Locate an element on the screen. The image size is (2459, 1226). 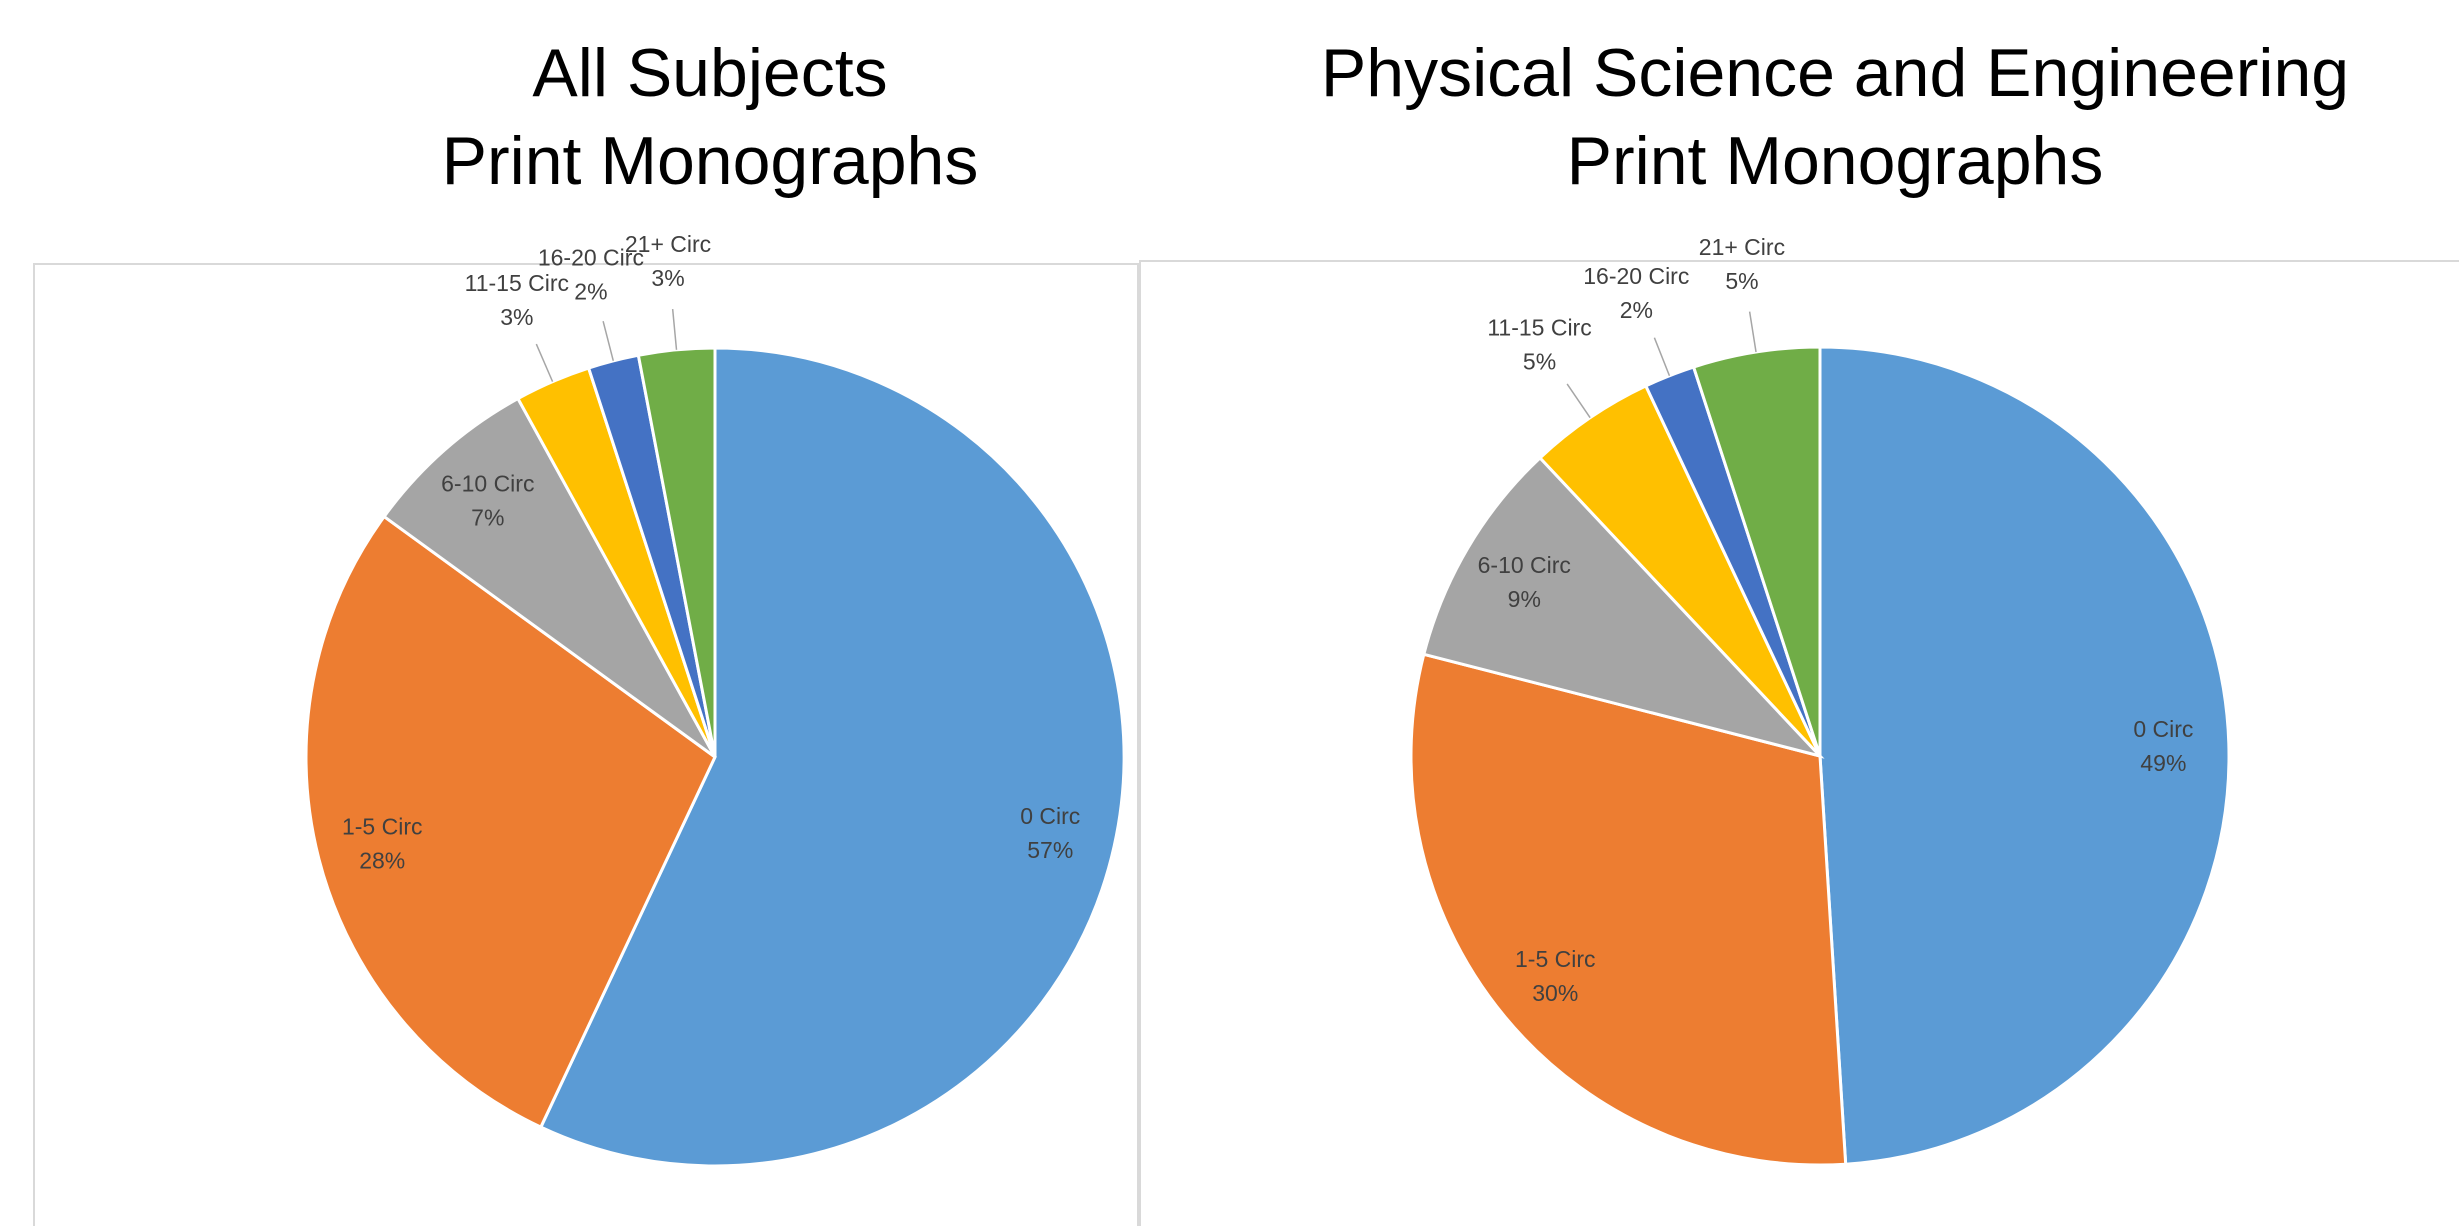
chart-title: All Subjects is located at coordinates (709, 73).